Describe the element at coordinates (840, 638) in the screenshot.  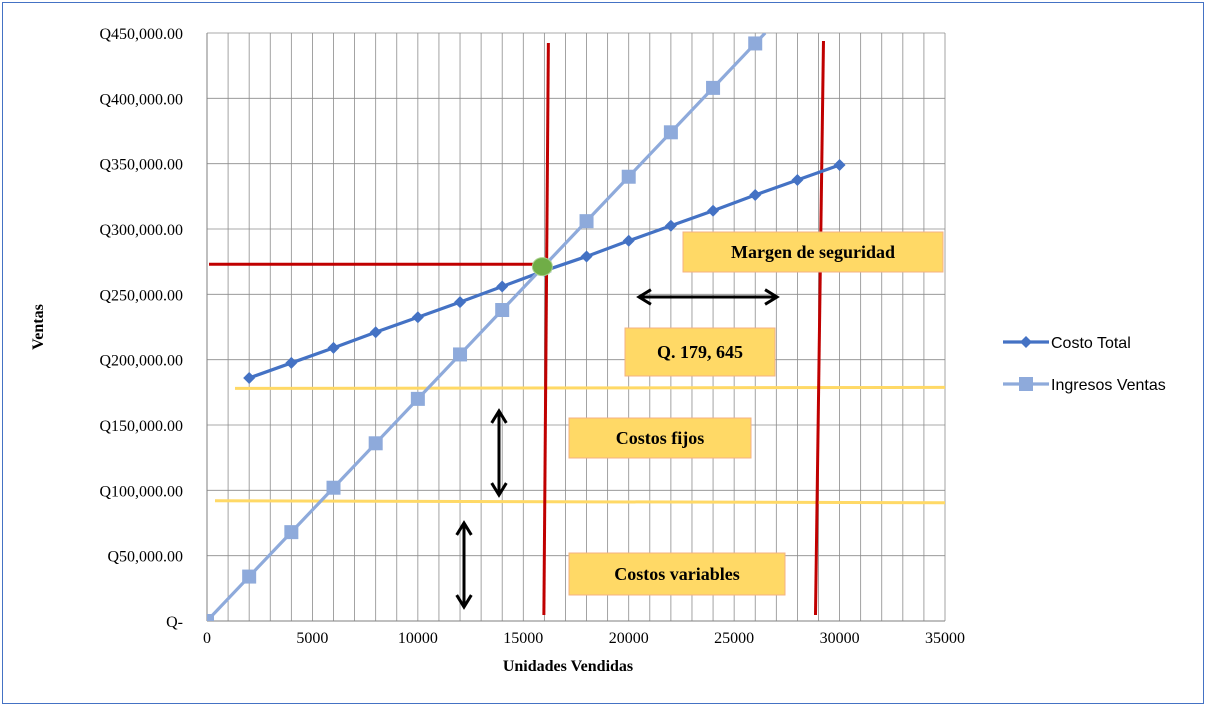
I see `x-tick-label: 30000` at that location.